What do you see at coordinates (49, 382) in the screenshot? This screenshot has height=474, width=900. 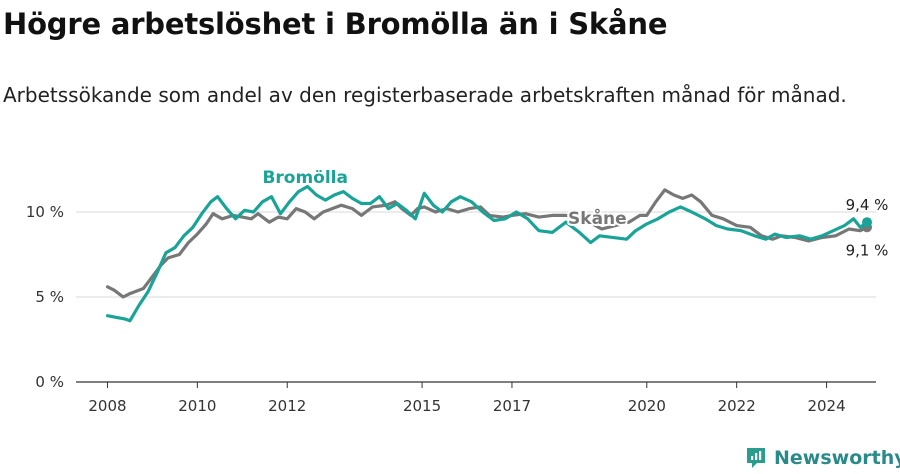 I see `y-tick-label: 0 %` at bounding box center [49, 382].